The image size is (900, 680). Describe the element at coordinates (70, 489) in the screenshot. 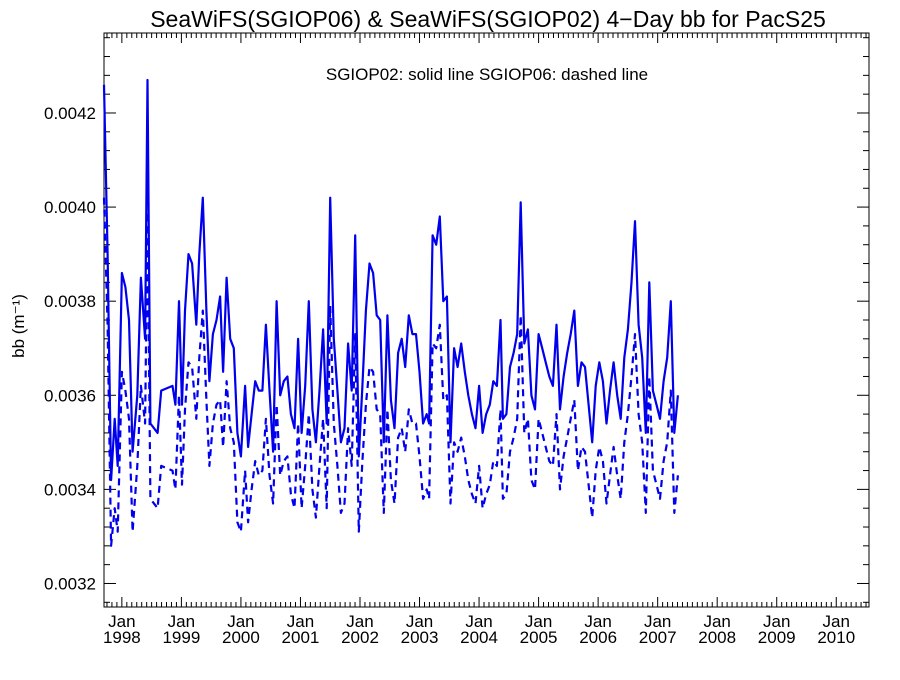

I see `y-tick-label: 0.0034` at that location.